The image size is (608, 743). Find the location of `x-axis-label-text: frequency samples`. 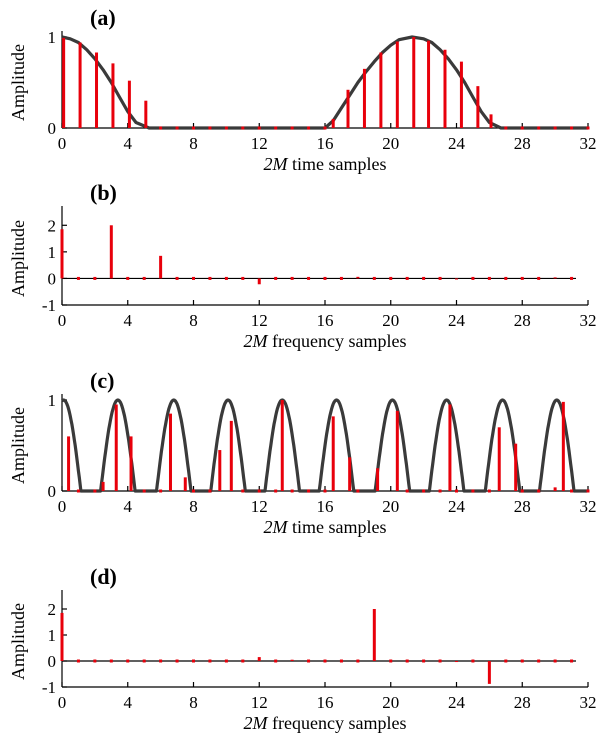

x-axis-label-text: frequency samples is located at coordinates (337, 723).